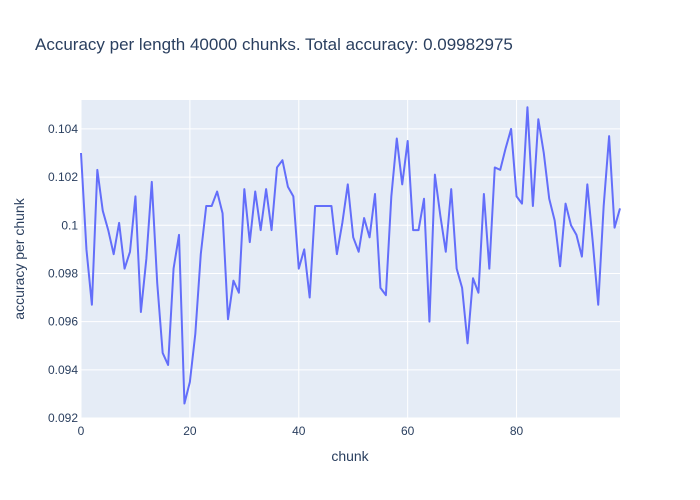 The image size is (700, 500). I want to click on y-tick-label: 0.098, so click(63, 273).